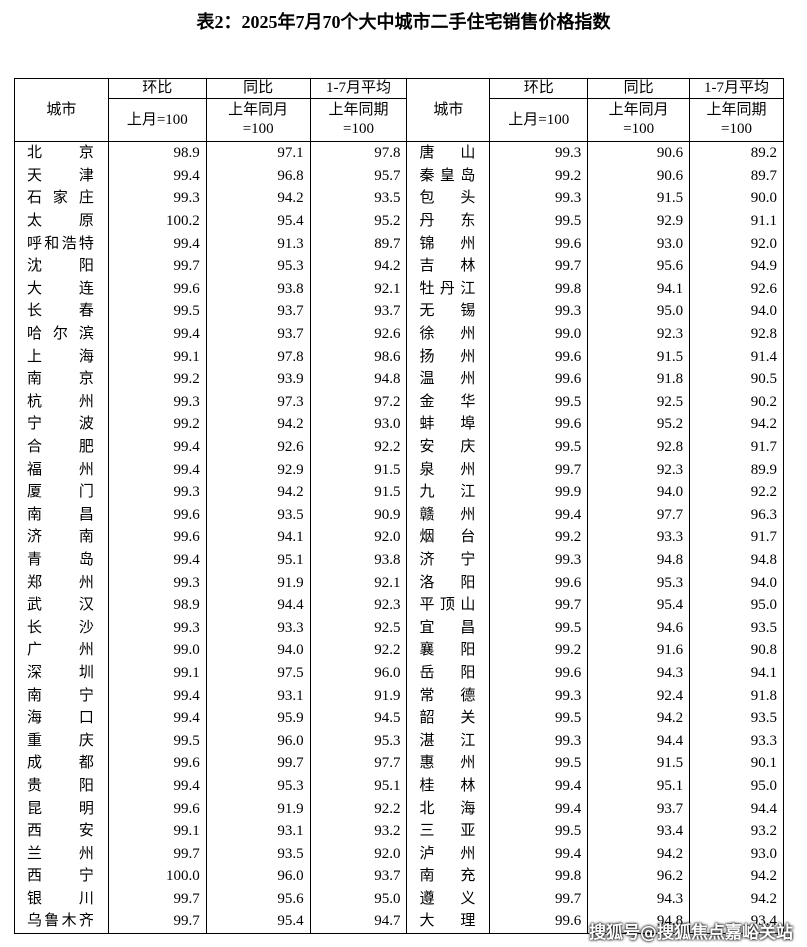  What do you see at coordinates (258, 198) in the screenshot?
I see `index-value: 94.2` at bounding box center [258, 198].